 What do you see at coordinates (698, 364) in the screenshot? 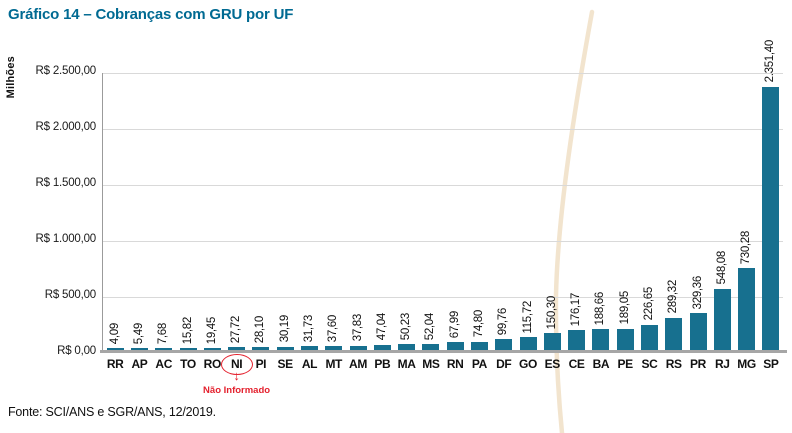
I see `x-tick-label-PR: PR` at bounding box center [698, 364].